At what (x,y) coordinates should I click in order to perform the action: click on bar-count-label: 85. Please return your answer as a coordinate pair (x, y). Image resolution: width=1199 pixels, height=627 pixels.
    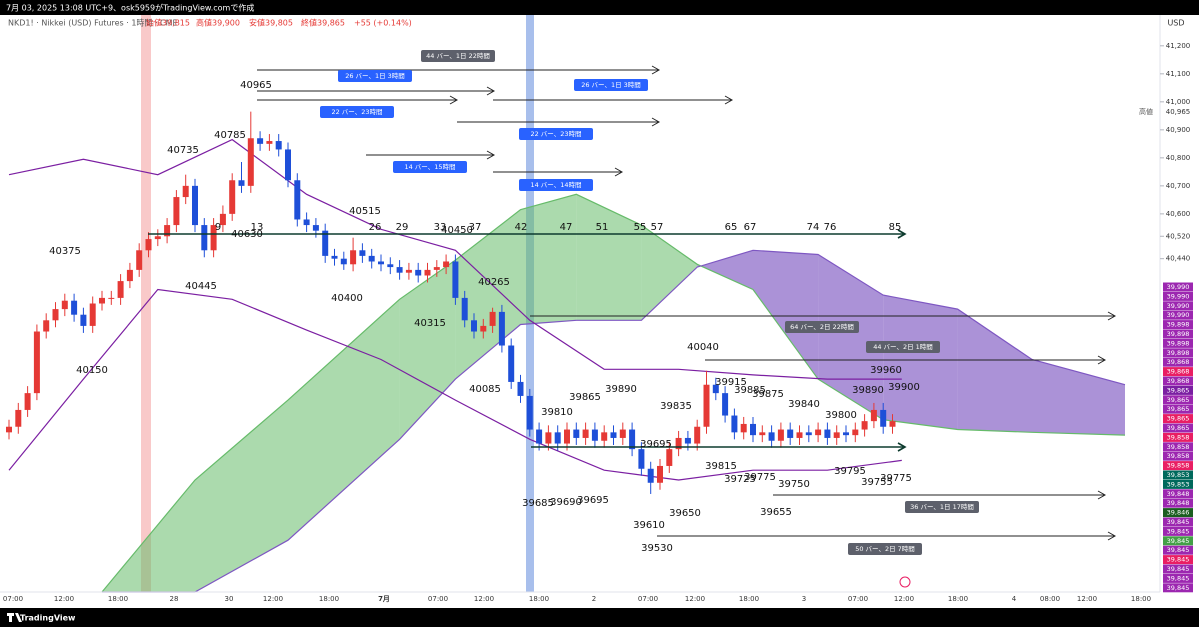
    Looking at the image, I should click on (895, 227).